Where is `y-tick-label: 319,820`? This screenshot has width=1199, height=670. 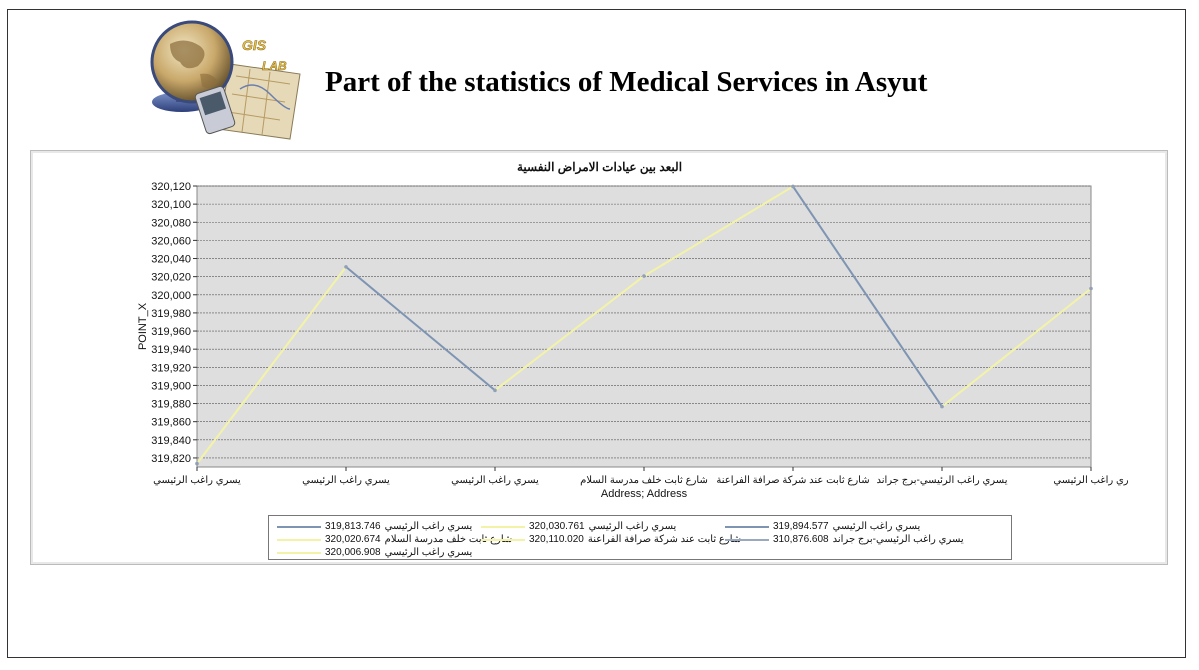 y-tick-label: 319,820 is located at coordinates (171, 459).